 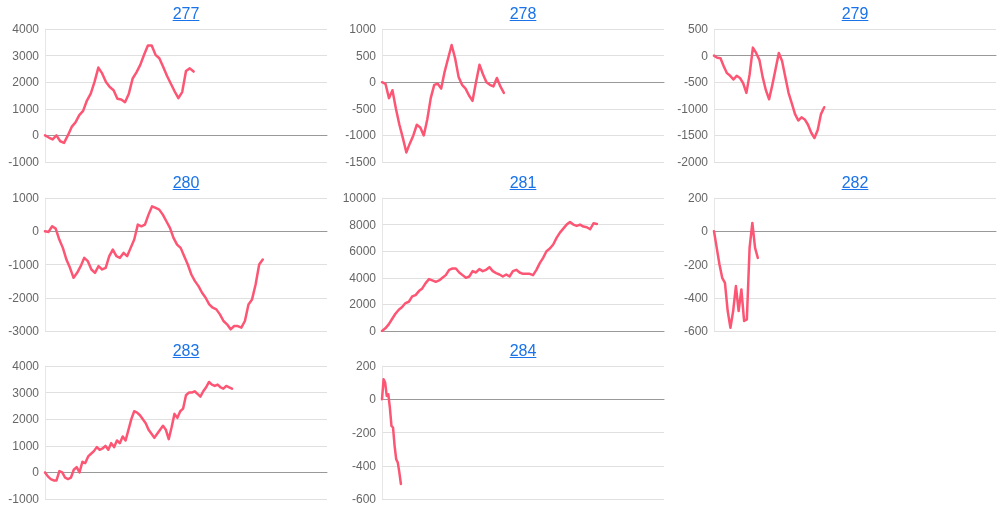 What do you see at coordinates (359, 198) in the screenshot?
I see `y-tick-label: 10000` at bounding box center [359, 198].